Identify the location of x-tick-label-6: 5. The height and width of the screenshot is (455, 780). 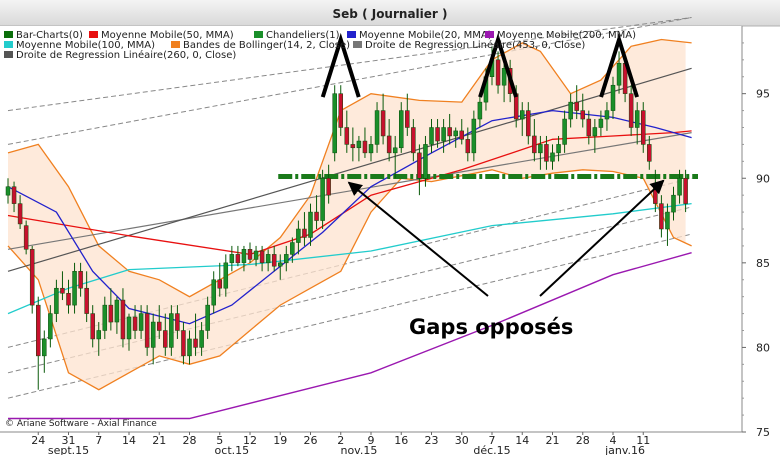
(219, 440).